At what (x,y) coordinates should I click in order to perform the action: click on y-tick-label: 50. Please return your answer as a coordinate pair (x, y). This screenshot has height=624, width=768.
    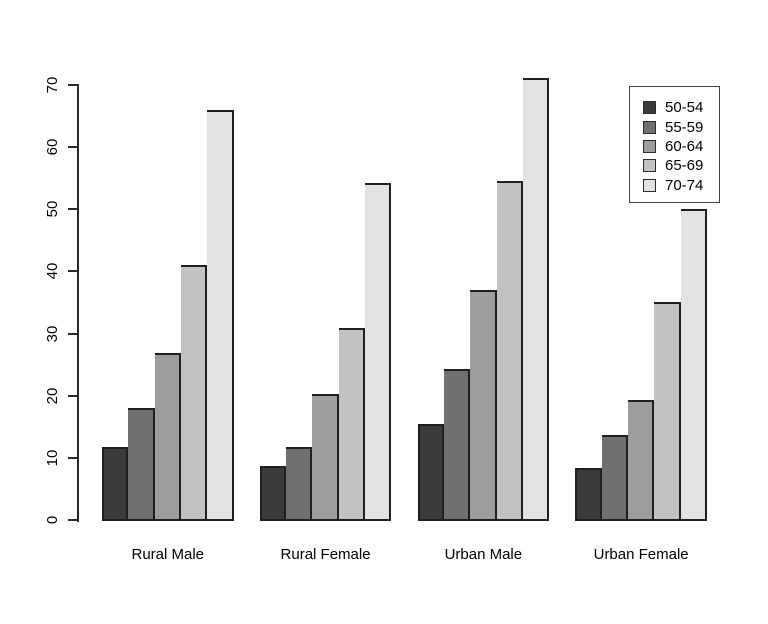
    Looking at the image, I should click on (52, 209).